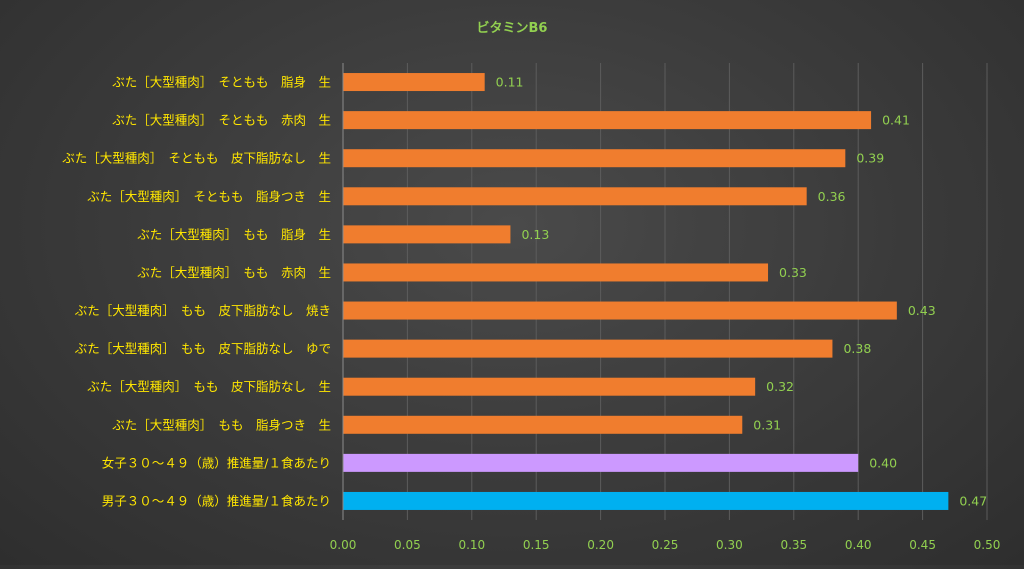  Describe the element at coordinates (221, 424) in the screenshot. I see `y-category-label: ぶた［大型種肉］ もも 脂身つき 生` at that location.